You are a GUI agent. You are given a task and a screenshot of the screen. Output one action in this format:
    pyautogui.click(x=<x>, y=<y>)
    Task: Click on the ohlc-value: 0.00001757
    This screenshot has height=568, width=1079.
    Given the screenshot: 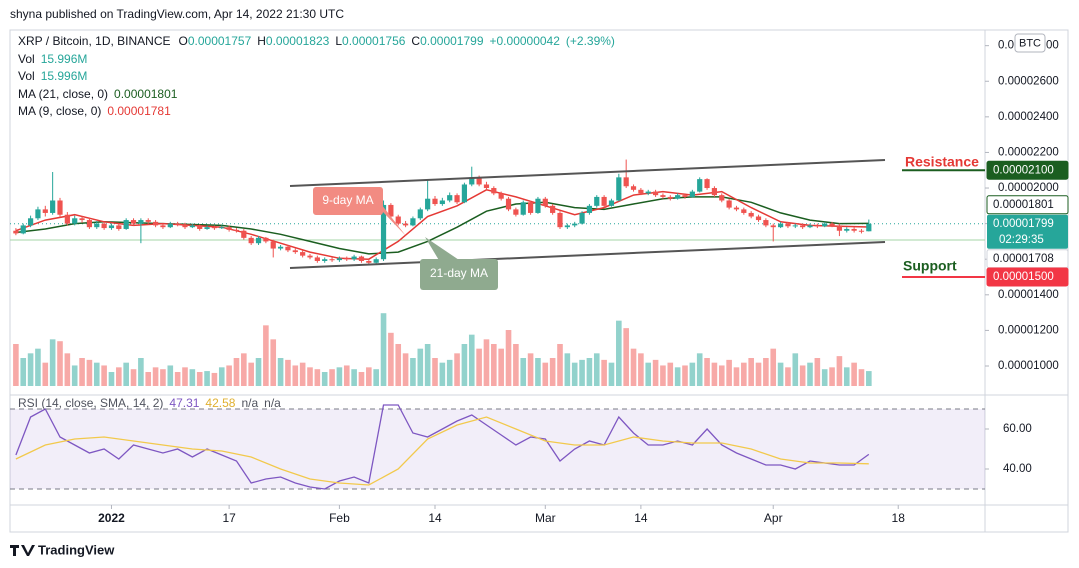 What is the action you would take?
    pyautogui.click(x=220, y=41)
    